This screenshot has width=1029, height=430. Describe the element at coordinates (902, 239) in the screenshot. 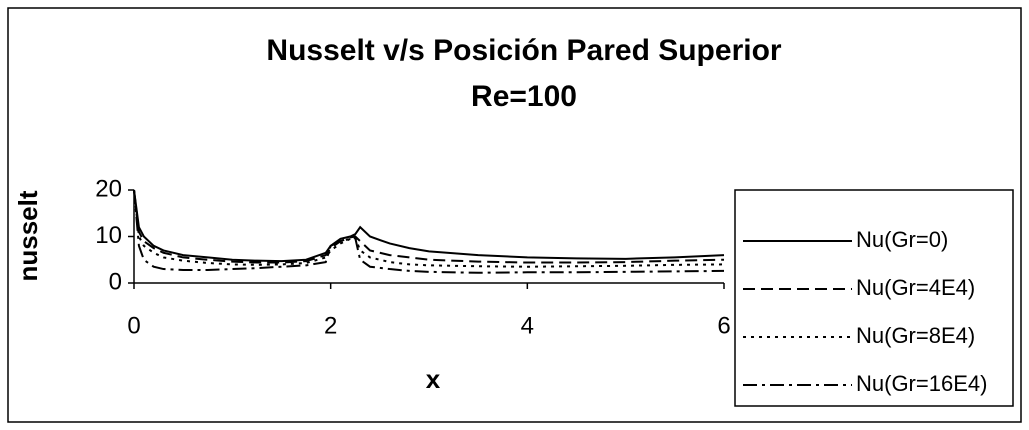

I see `legend-label: Nu(Gr=0)` at that location.